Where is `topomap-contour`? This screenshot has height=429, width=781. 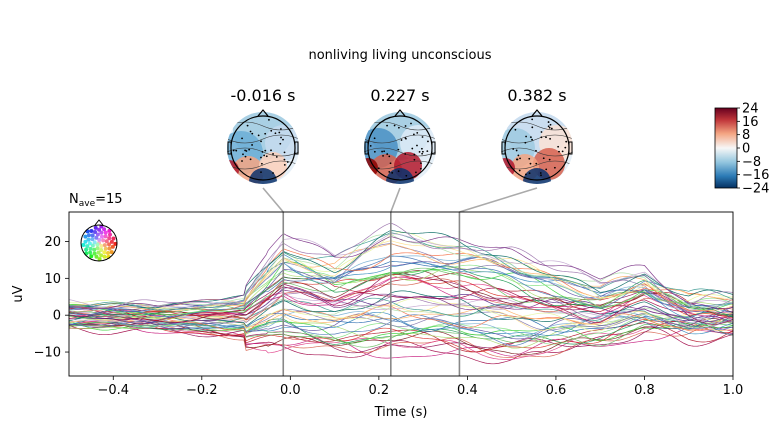 topomap-contour is located at coordinates (537, 152).